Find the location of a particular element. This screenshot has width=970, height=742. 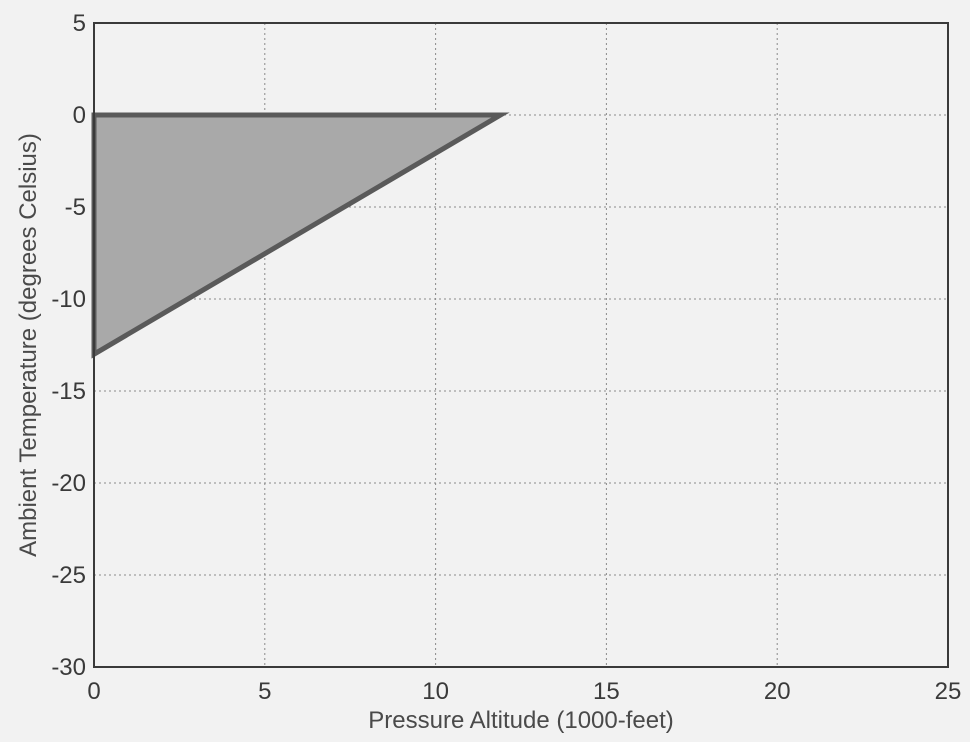

x-tick-label-25: 25 is located at coordinates (948, 691).